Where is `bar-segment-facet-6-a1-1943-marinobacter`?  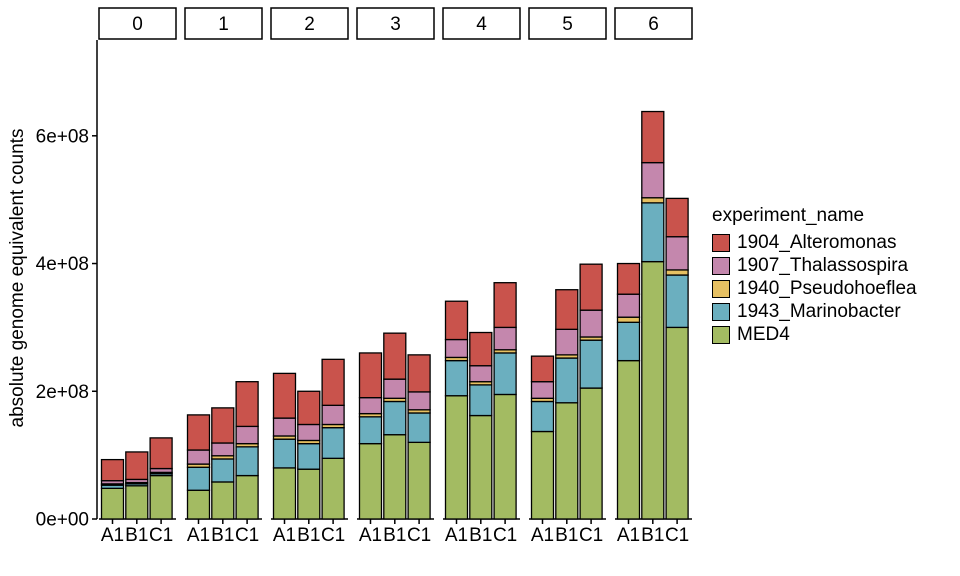
bar-segment-facet-6-a1-1943-marinobacter is located at coordinates (628, 341).